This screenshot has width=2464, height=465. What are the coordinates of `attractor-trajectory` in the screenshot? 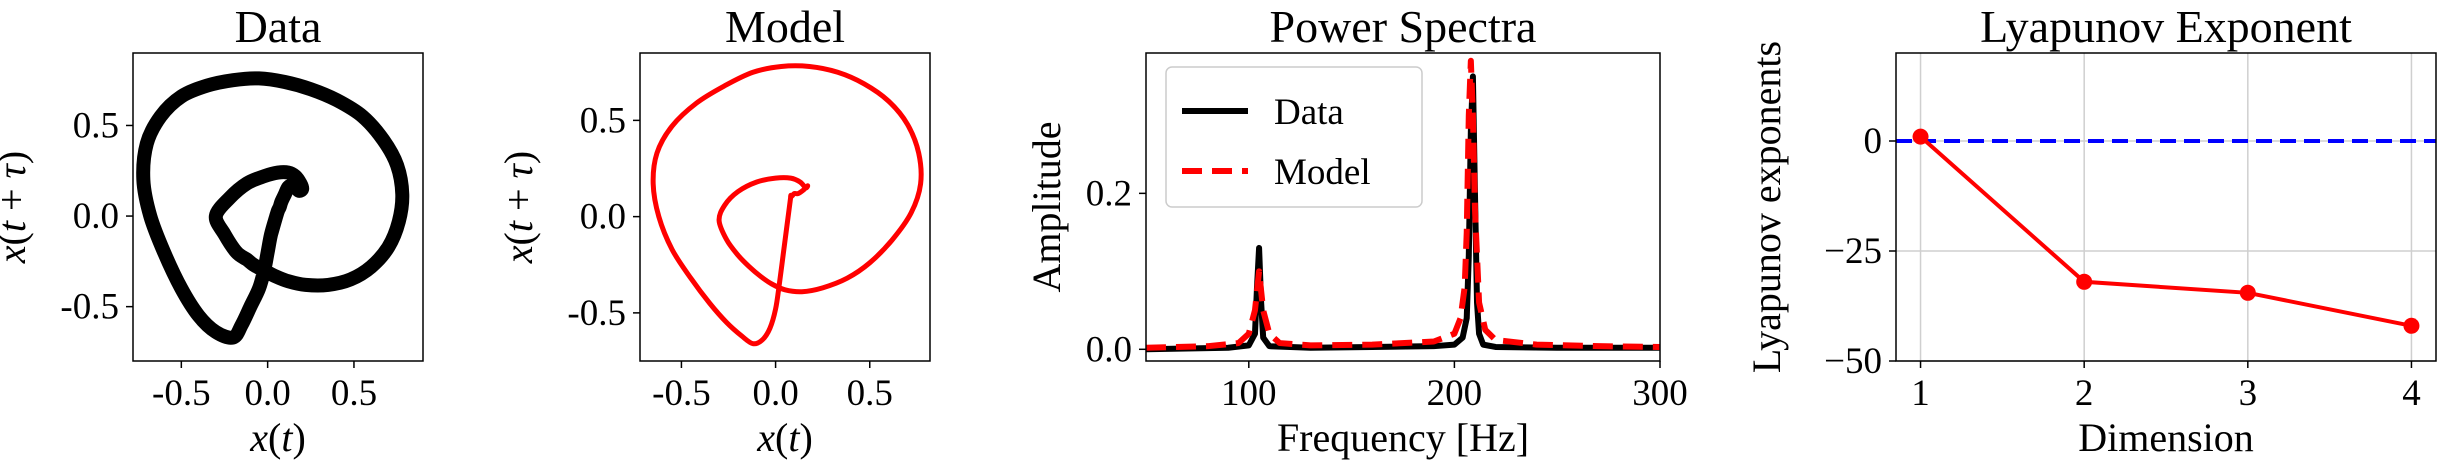 It's located at (276, 211).